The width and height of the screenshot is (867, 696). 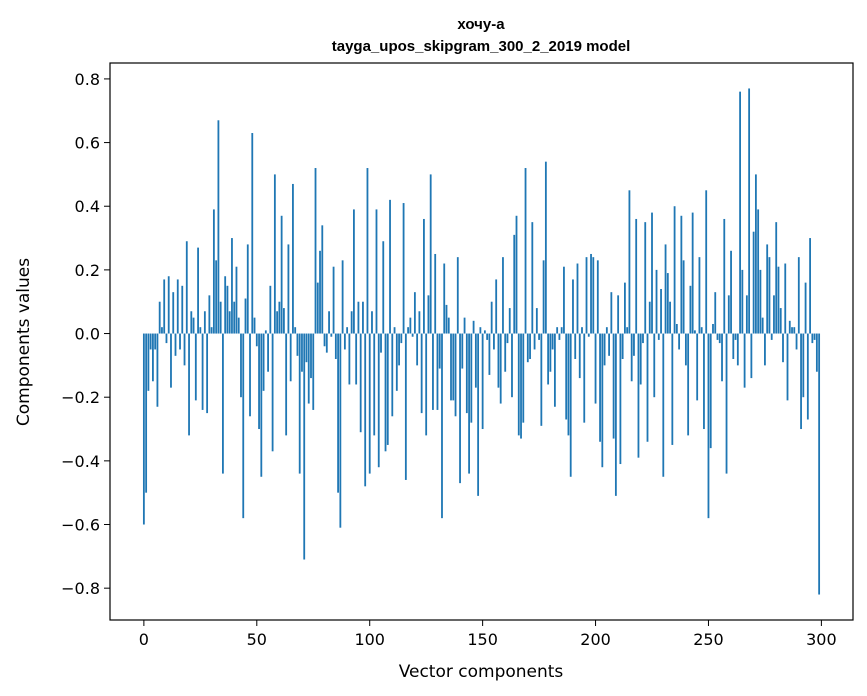 What do you see at coordinates (24, 342) in the screenshot?
I see `y-axis-label: Components values` at bounding box center [24, 342].